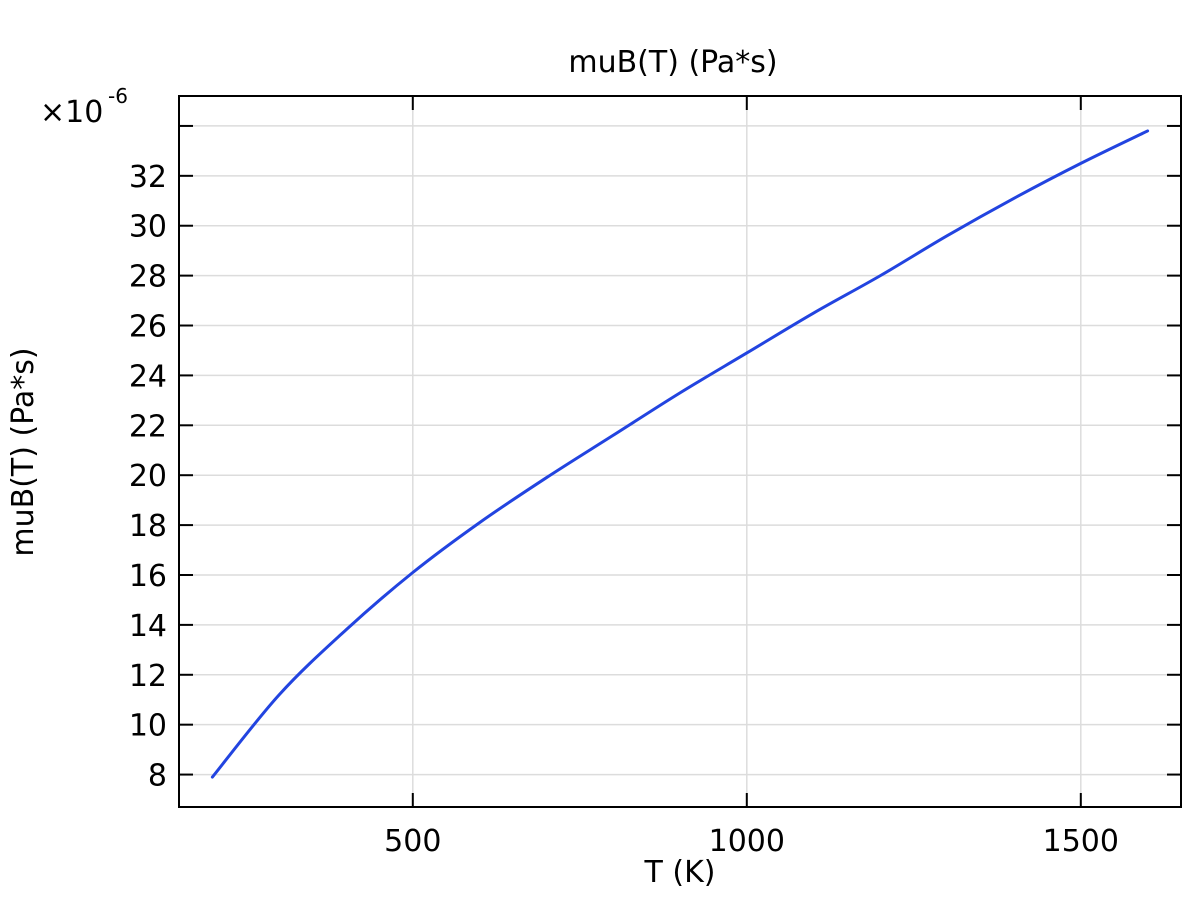  I want to click on y-tick-label: 20, so click(148, 476).